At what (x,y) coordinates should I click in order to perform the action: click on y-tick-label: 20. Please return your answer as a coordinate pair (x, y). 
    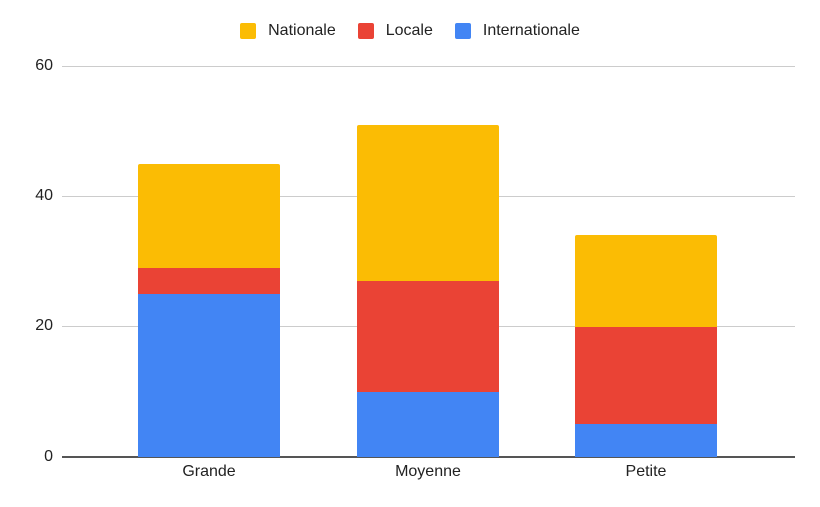
    Looking at the image, I should click on (44, 325).